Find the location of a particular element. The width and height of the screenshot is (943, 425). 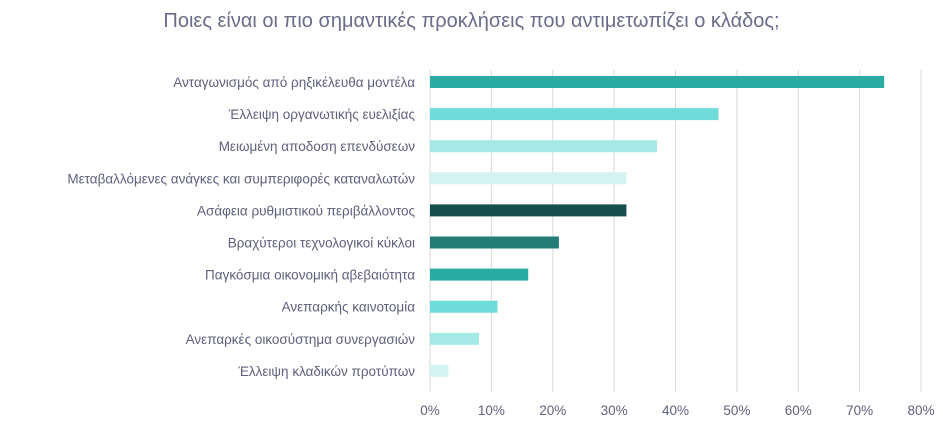

category-label: Έλλειψη οργανωτικής ευελιξίας is located at coordinates (322, 114).